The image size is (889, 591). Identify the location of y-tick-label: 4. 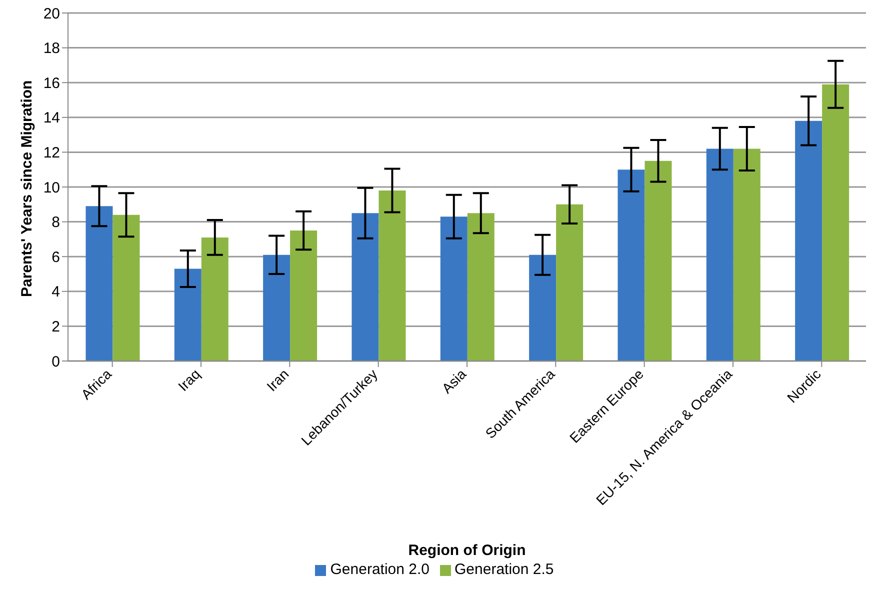
(56, 292).